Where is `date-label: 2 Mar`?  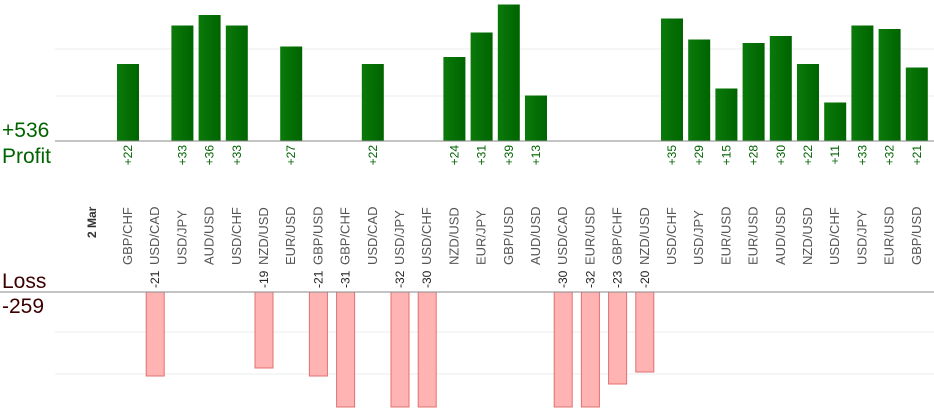 date-label: 2 Mar is located at coordinates (92, 222).